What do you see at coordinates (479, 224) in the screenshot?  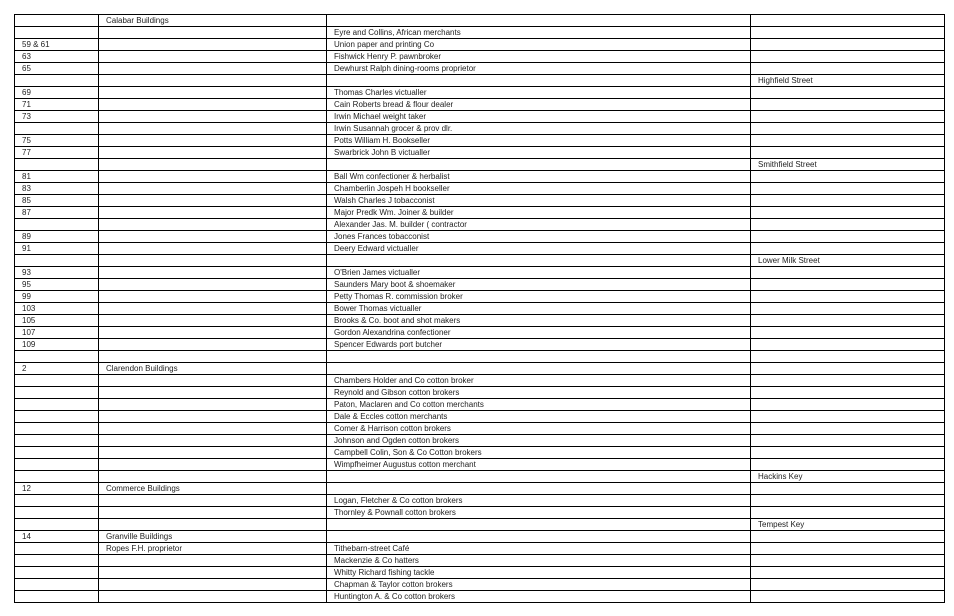 I see `table-row: Alexander Jas. M. builder ( contractor` at bounding box center [479, 224].